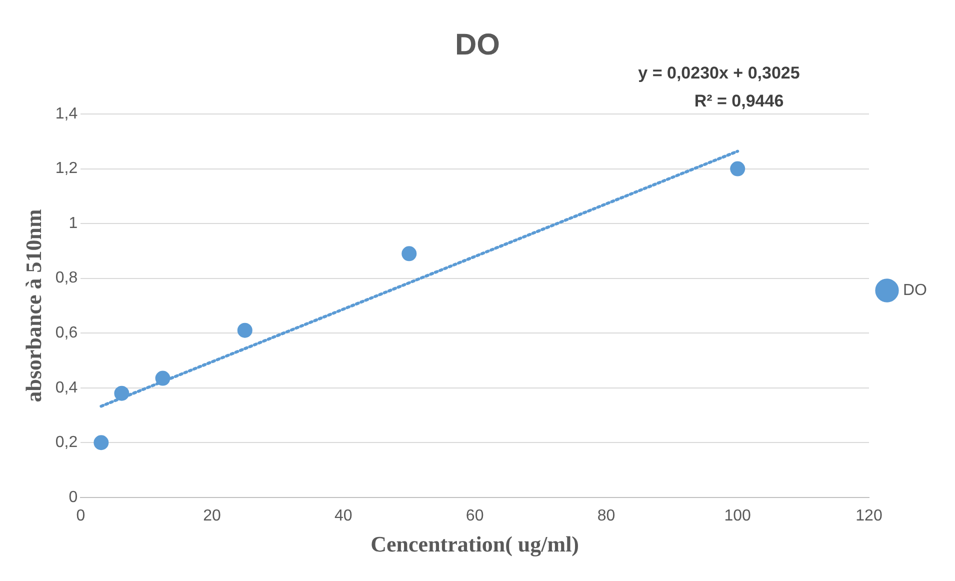 The image size is (955, 581). I want to click on legend-label: DO, so click(915, 290).